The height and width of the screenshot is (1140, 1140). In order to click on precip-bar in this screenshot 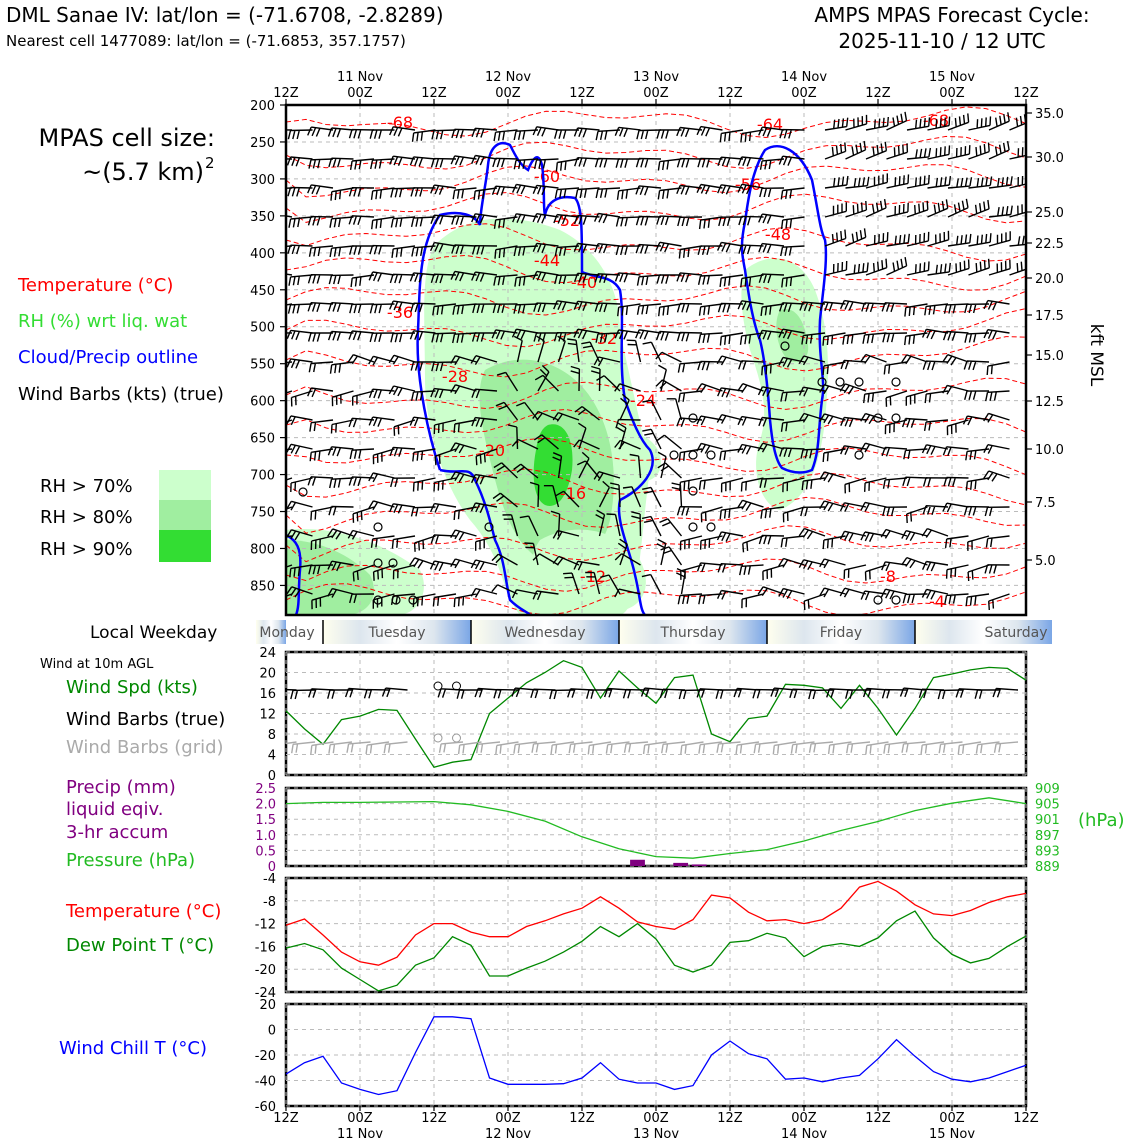, I will do `click(637, 862)`.